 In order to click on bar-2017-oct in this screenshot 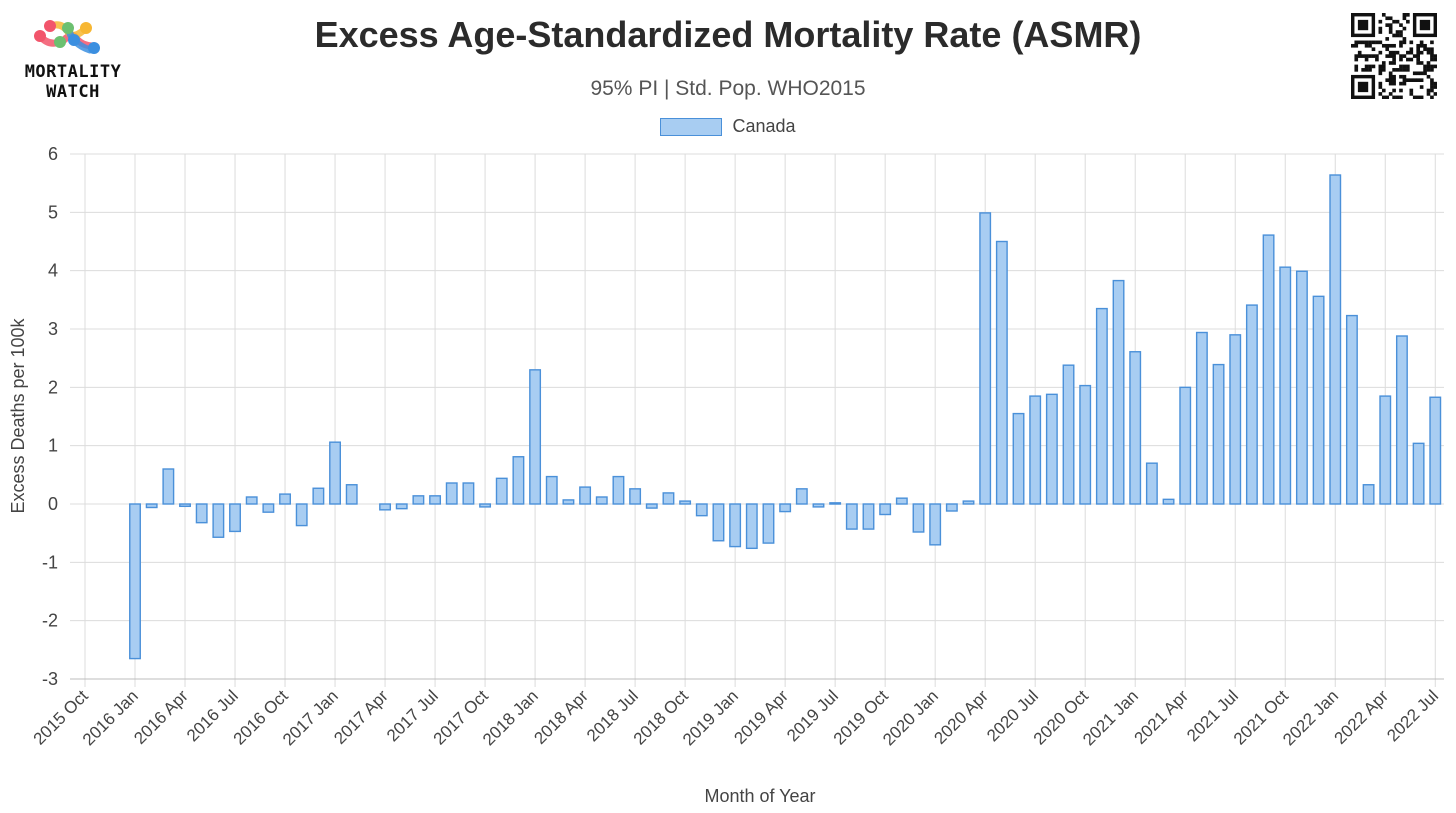, I will do `click(485, 505)`.